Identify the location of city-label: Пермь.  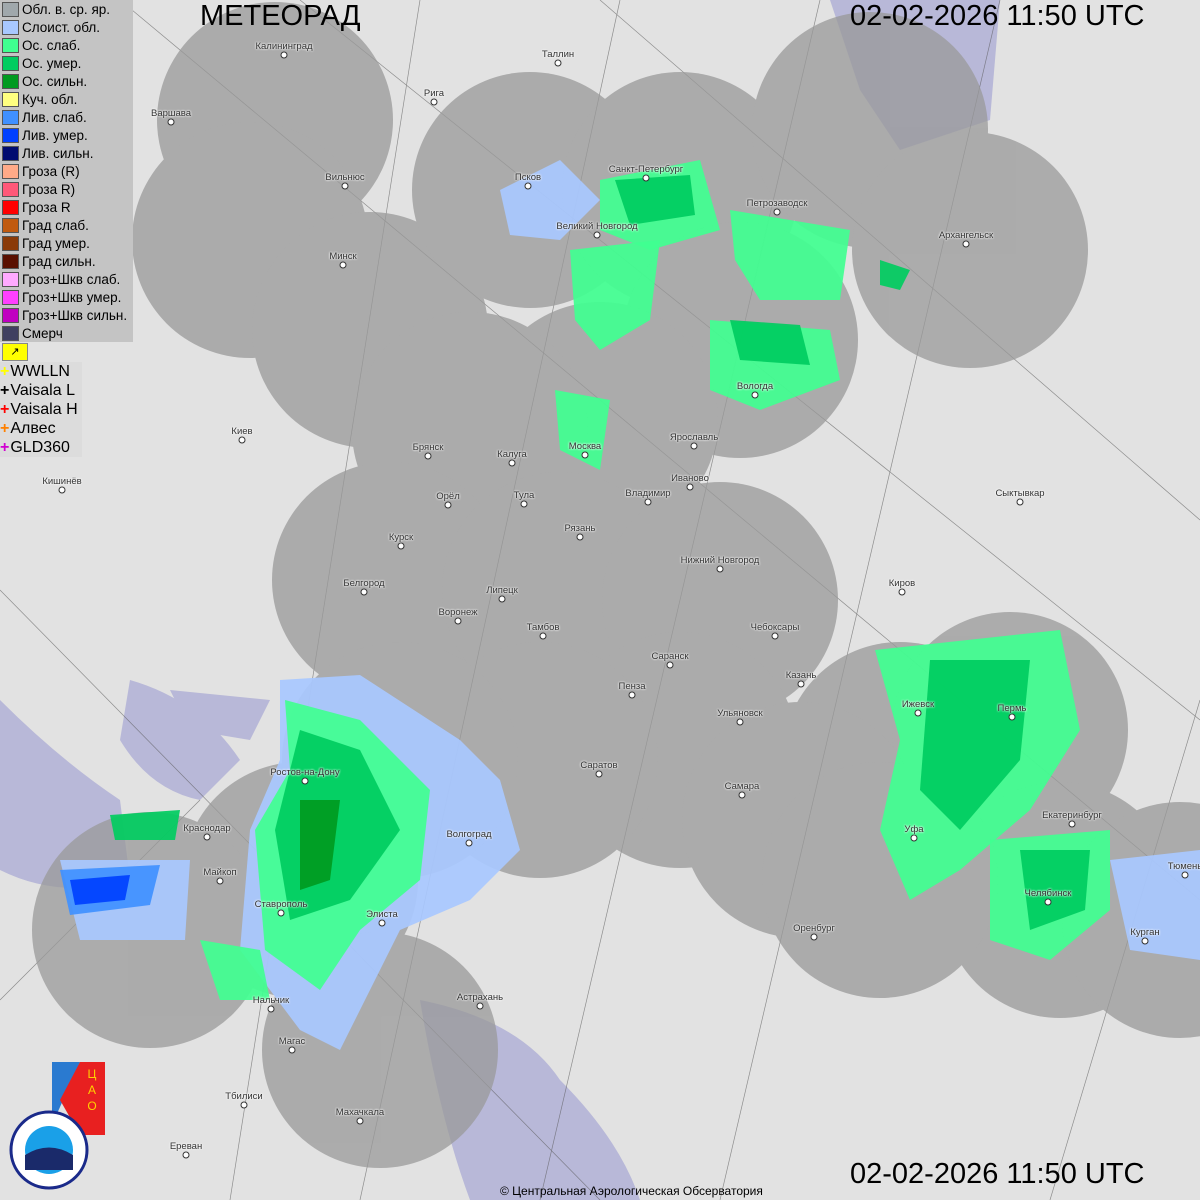
(1012, 708).